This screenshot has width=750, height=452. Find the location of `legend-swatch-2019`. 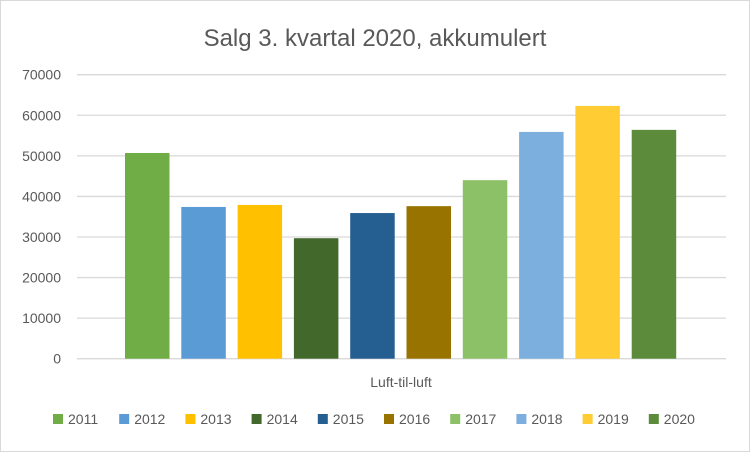

legend-swatch-2019 is located at coordinates (587, 419).